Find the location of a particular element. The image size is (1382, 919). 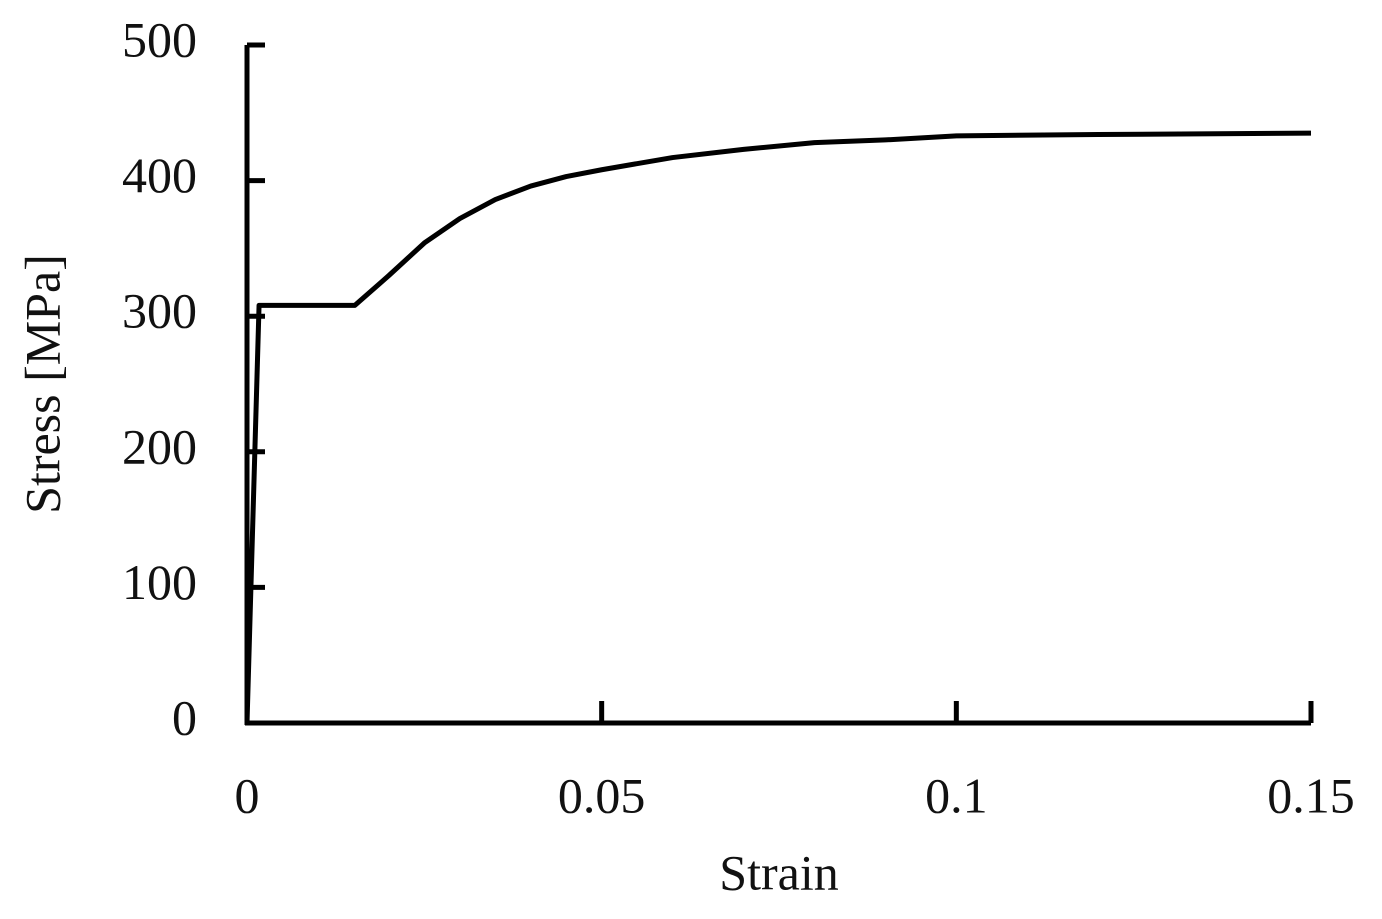

y-tick-label: 0 is located at coordinates (184, 717).